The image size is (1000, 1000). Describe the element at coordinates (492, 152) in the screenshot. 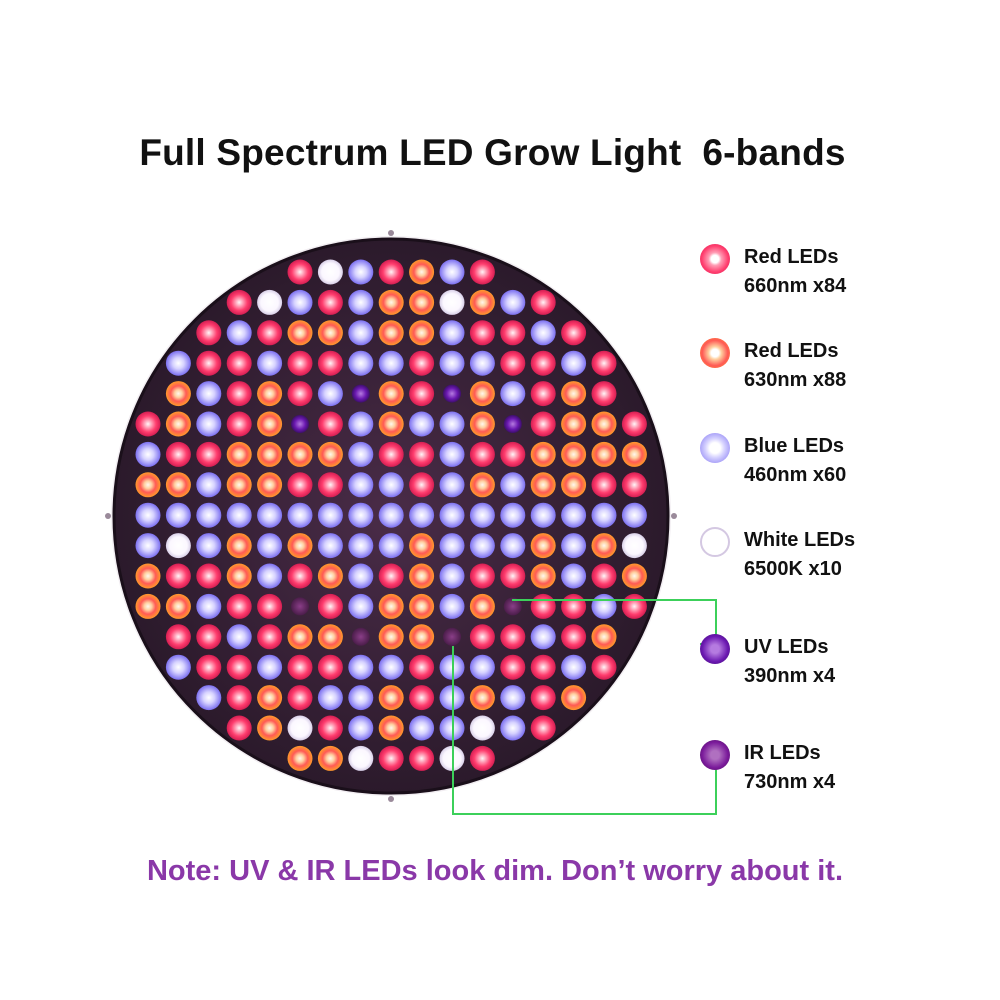

I see `page-title: Full Spectrum LED Grow Light 6-bands` at that location.